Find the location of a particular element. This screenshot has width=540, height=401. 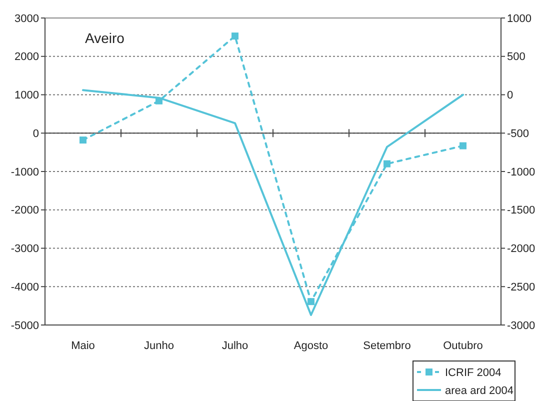

legend-label: area ard 2004 is located at coordinates (479, 390).